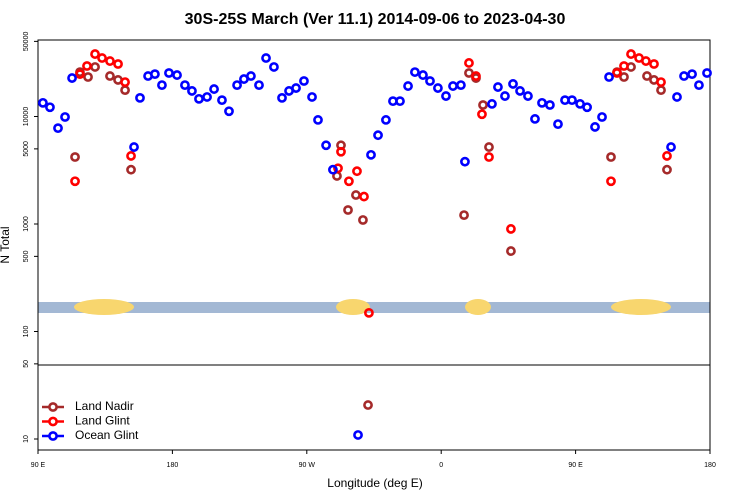  What do you see at coordinates (26, 439) in the screenshot?
I see `y-tick-label: 10` at bounding box center [26, 439].